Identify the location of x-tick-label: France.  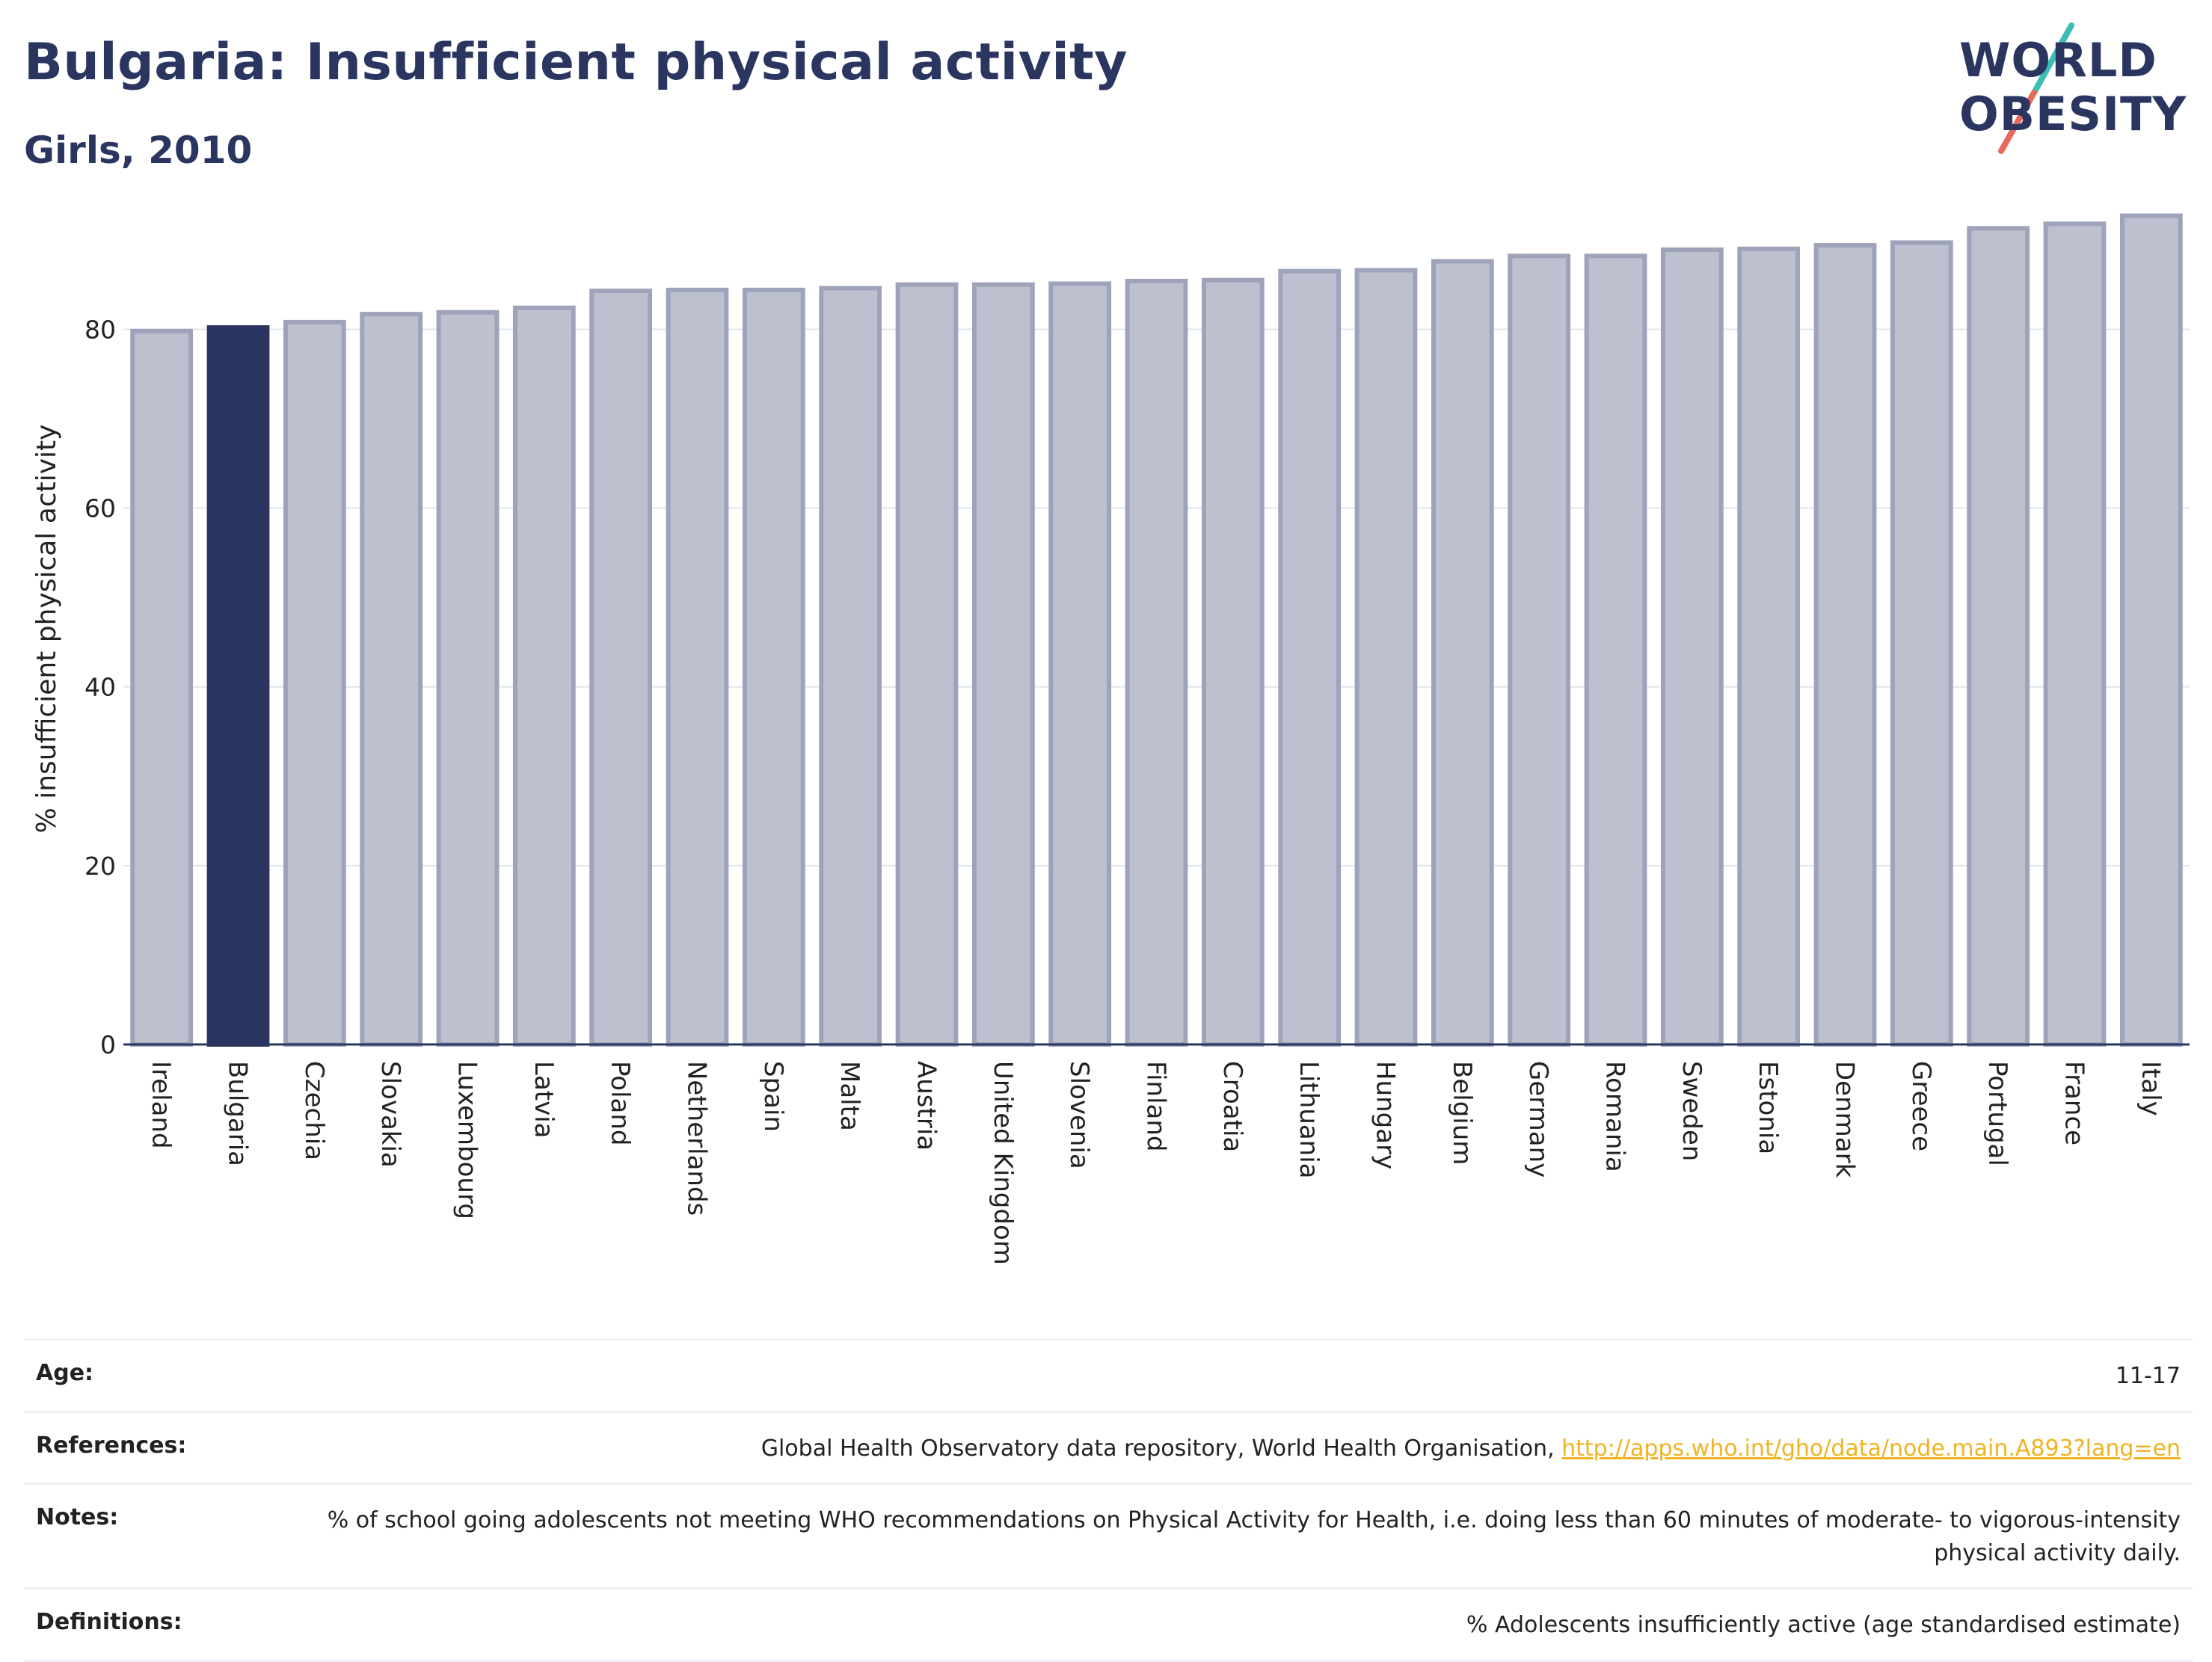
(2074, 1103).